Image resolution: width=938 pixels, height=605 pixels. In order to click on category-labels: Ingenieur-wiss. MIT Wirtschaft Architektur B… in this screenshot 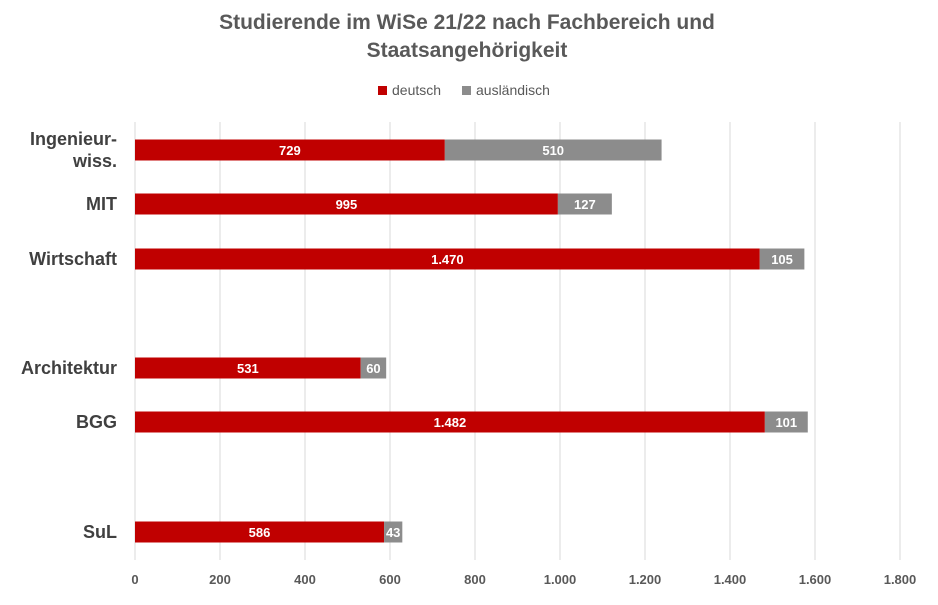, I will do `click(69, 335)`.